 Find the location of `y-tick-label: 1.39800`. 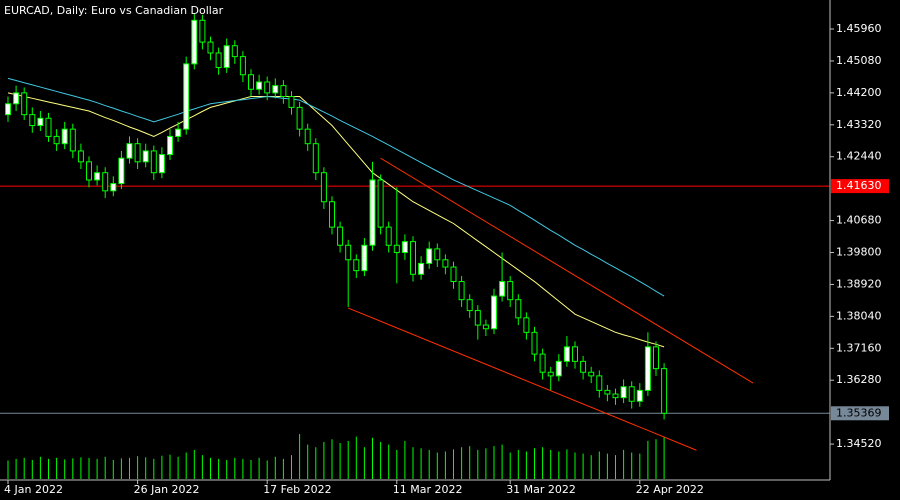

y-tick-label: 1.39800 is located at coordinates (859, 252).